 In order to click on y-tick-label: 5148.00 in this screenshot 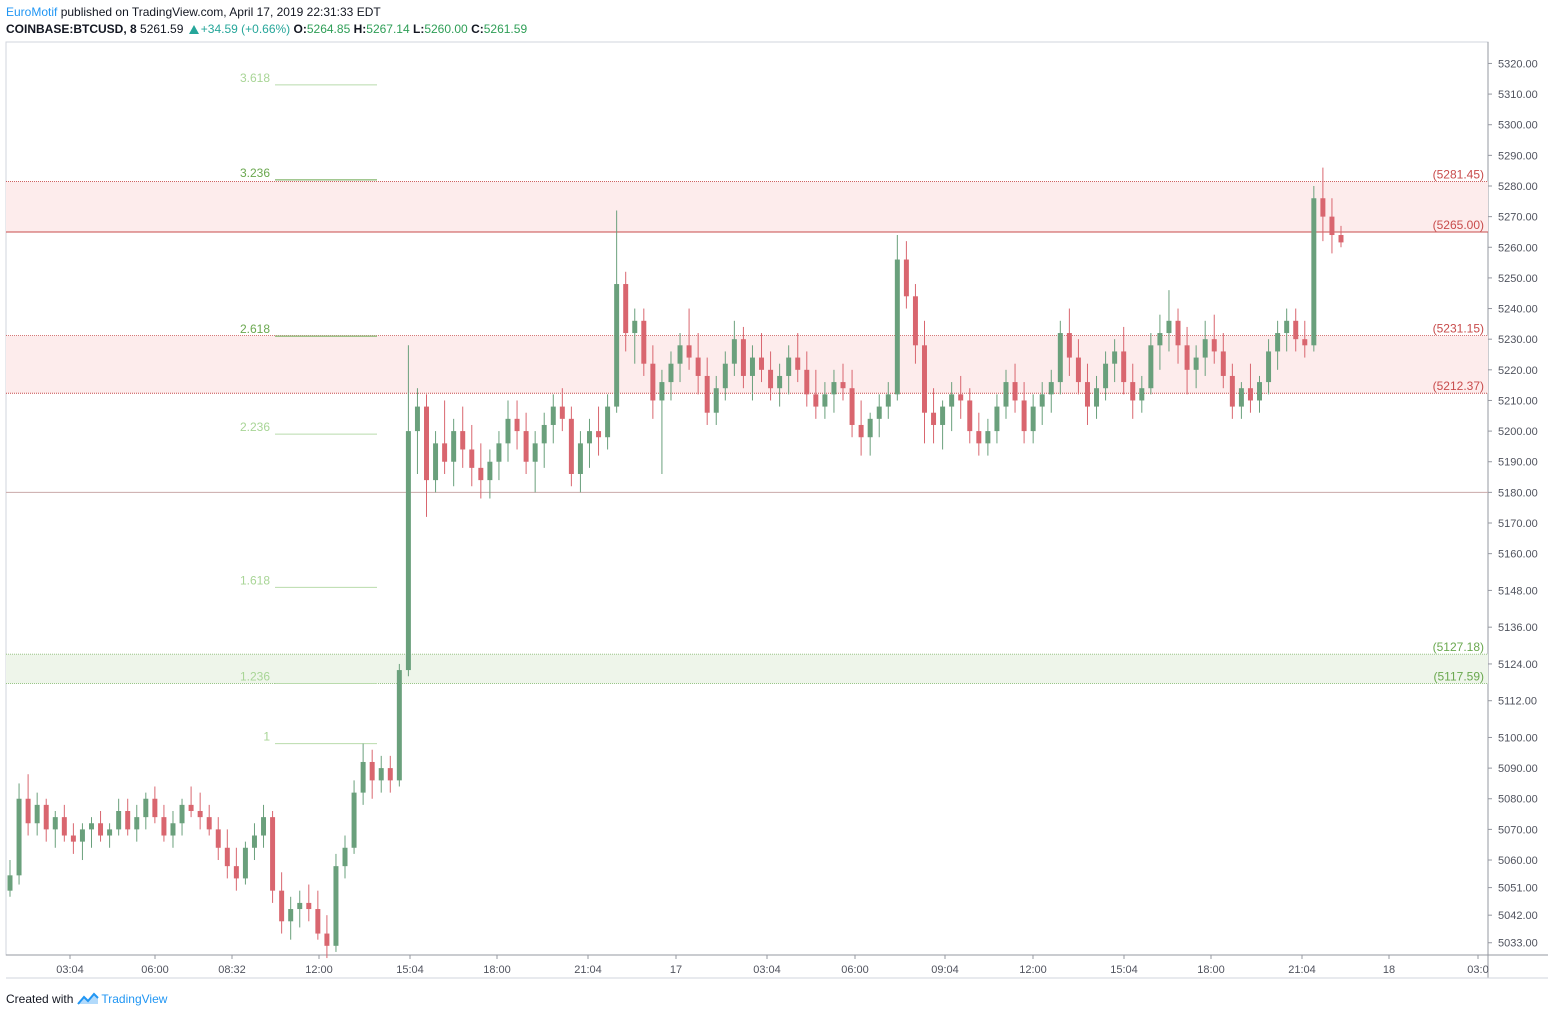, I will do `click(1518, 591)`.